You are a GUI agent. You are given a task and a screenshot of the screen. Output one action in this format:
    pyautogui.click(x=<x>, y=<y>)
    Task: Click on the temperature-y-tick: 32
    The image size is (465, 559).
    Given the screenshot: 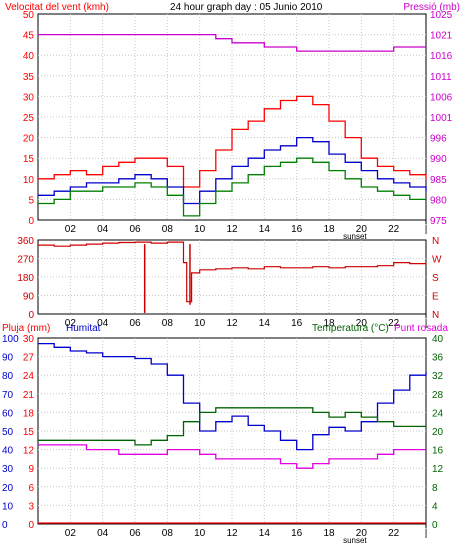 What is the action you would take?
    pyautogui.click(x=438, y=376)
    